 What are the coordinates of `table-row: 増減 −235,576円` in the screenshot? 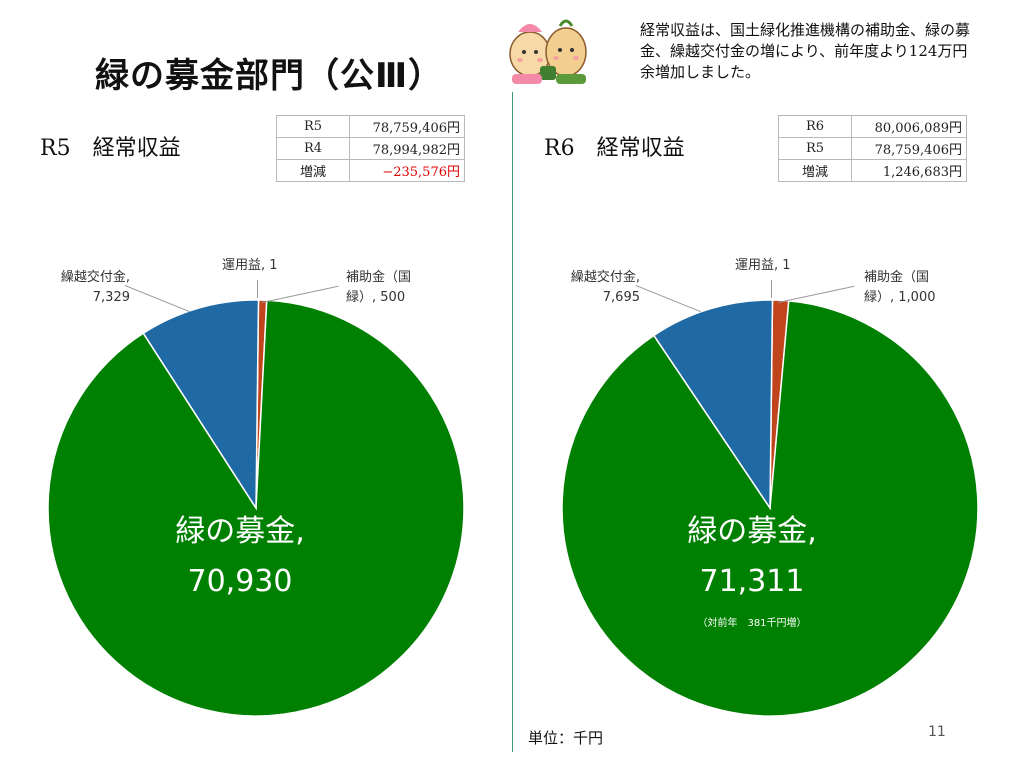 It's located at (370, 170).